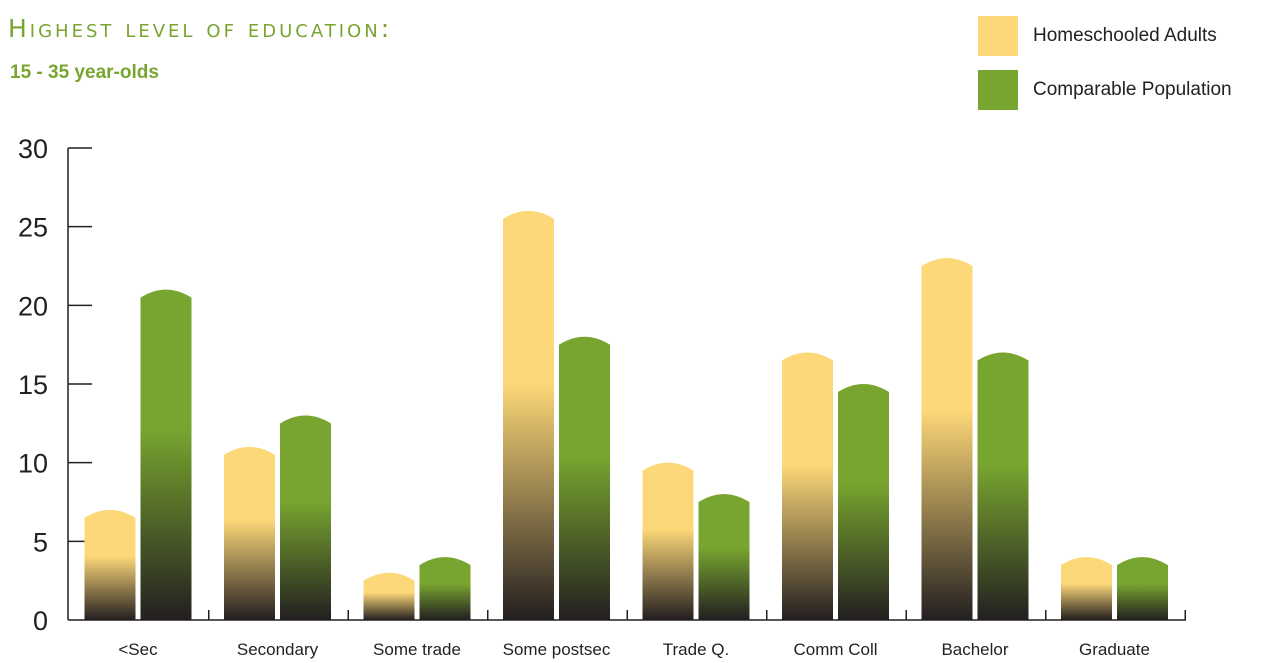  What do you see at coordinates (33, 306) in the screenshot?
I see `y-tick-label: 20` at bounding box center [33, 306].